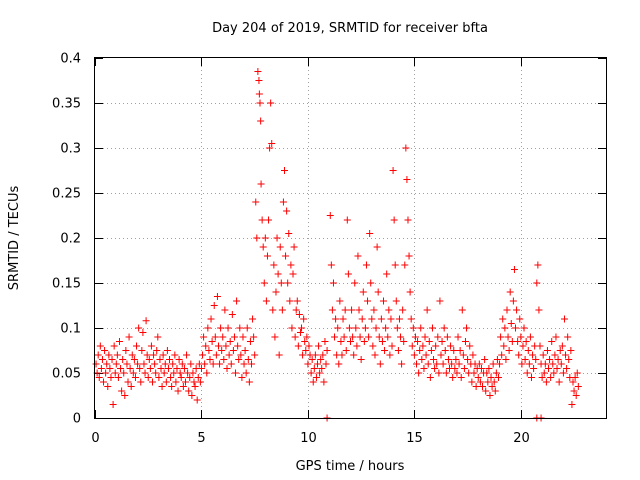 Image resolution: width=640 pixels, height=480 pixels. I want to click on y-tick-label: 0.4, so click(70, 59).